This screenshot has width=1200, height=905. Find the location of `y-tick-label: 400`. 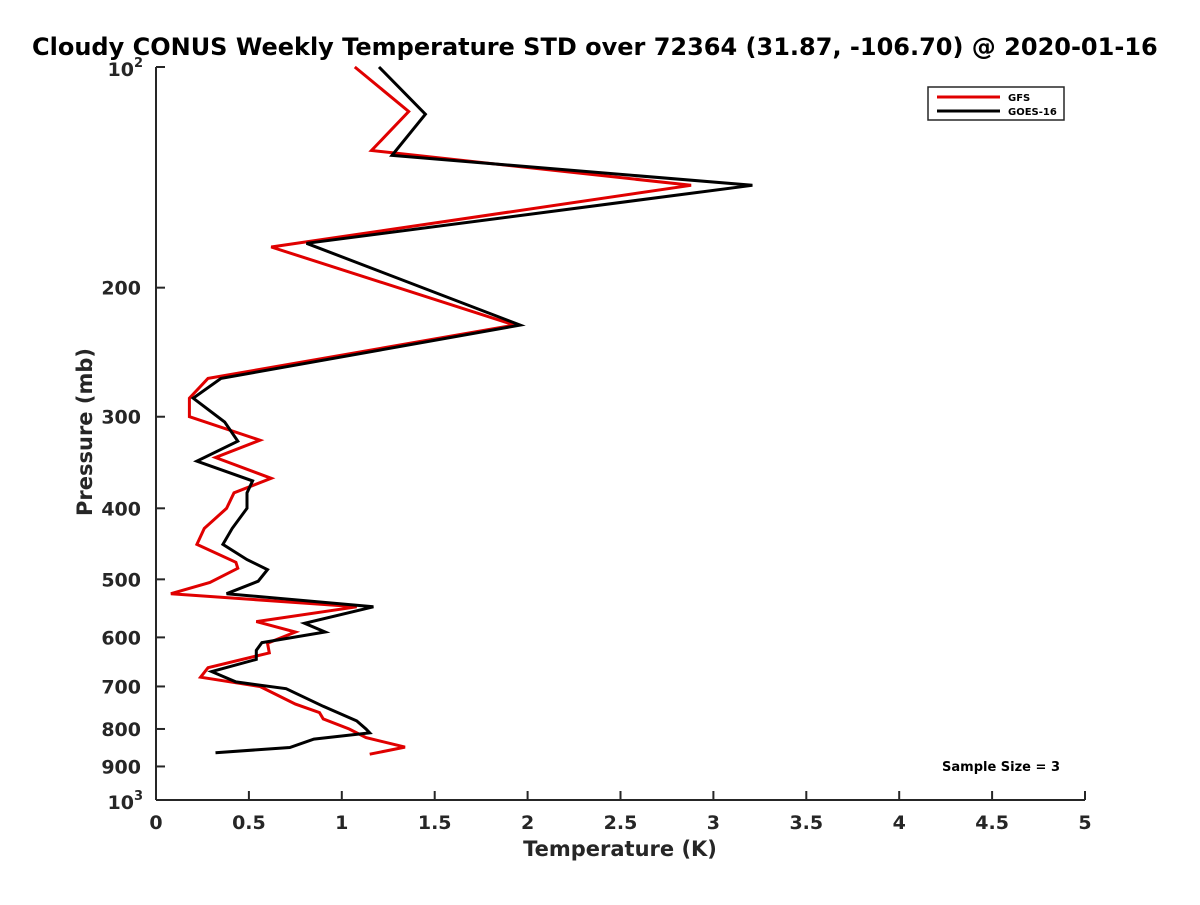

y-tick-label: 400 is located at coordinates (121, 509).